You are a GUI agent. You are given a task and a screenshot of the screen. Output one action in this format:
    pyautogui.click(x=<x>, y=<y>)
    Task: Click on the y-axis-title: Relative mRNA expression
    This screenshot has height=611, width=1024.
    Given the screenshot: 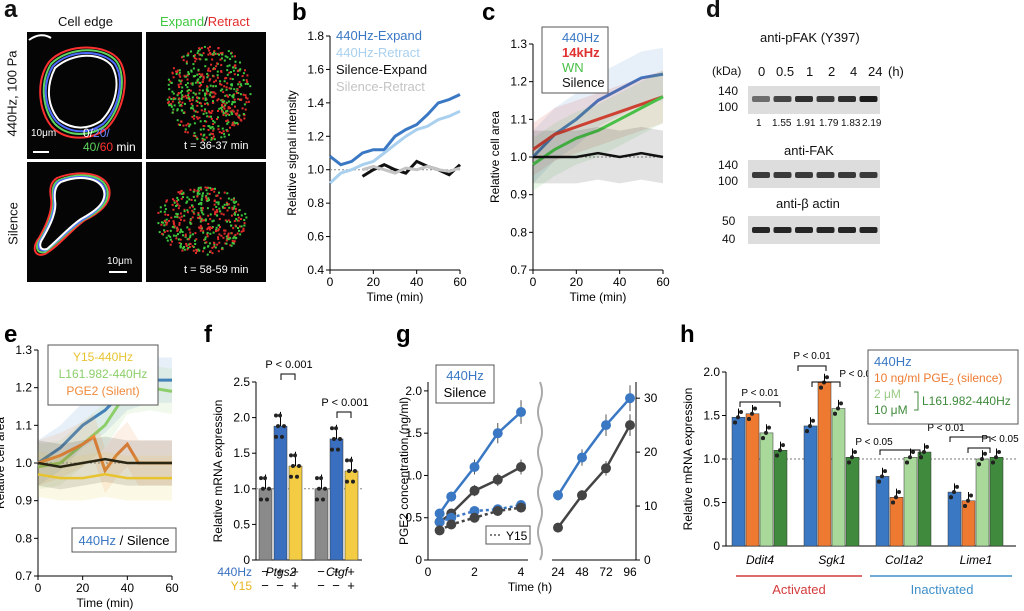 What is the action you would take?
    pyautogui.click(x=218, y=471)
    